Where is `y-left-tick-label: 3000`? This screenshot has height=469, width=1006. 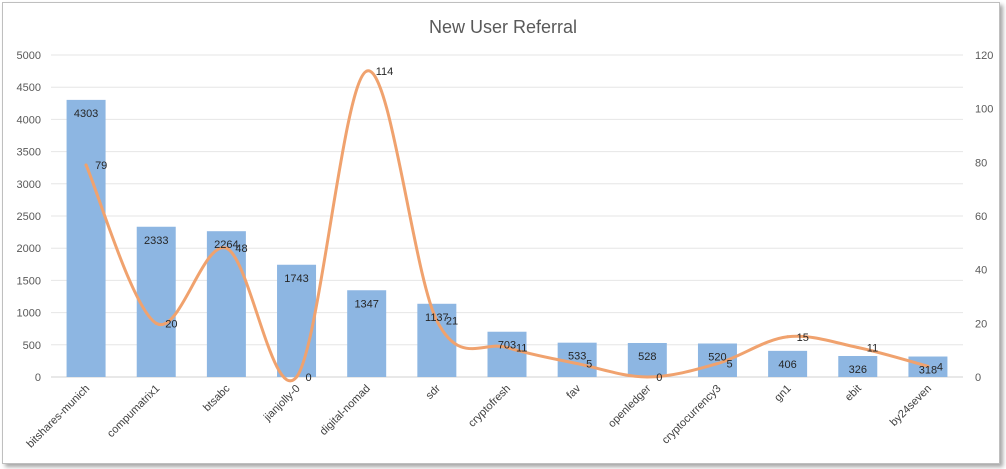
y-left-tick-label: 3000 is located at coordinates (29, 185).